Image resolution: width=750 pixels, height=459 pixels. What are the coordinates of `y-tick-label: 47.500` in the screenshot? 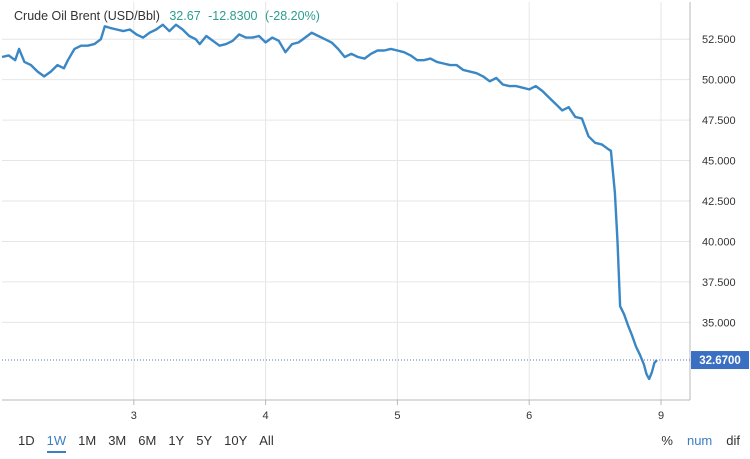 It's located at (719, 121).